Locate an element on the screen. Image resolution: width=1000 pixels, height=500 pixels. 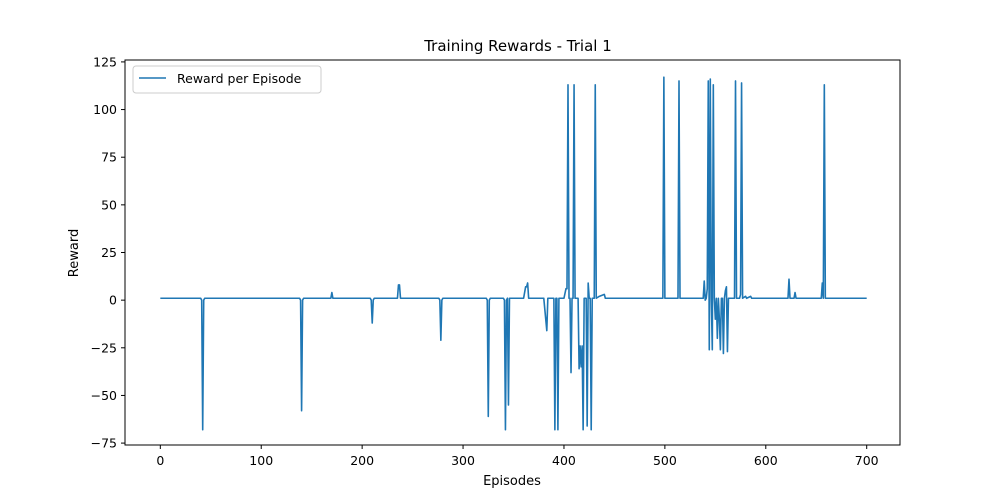
y-tick-label: 100 is located at coordinates (105, 109).